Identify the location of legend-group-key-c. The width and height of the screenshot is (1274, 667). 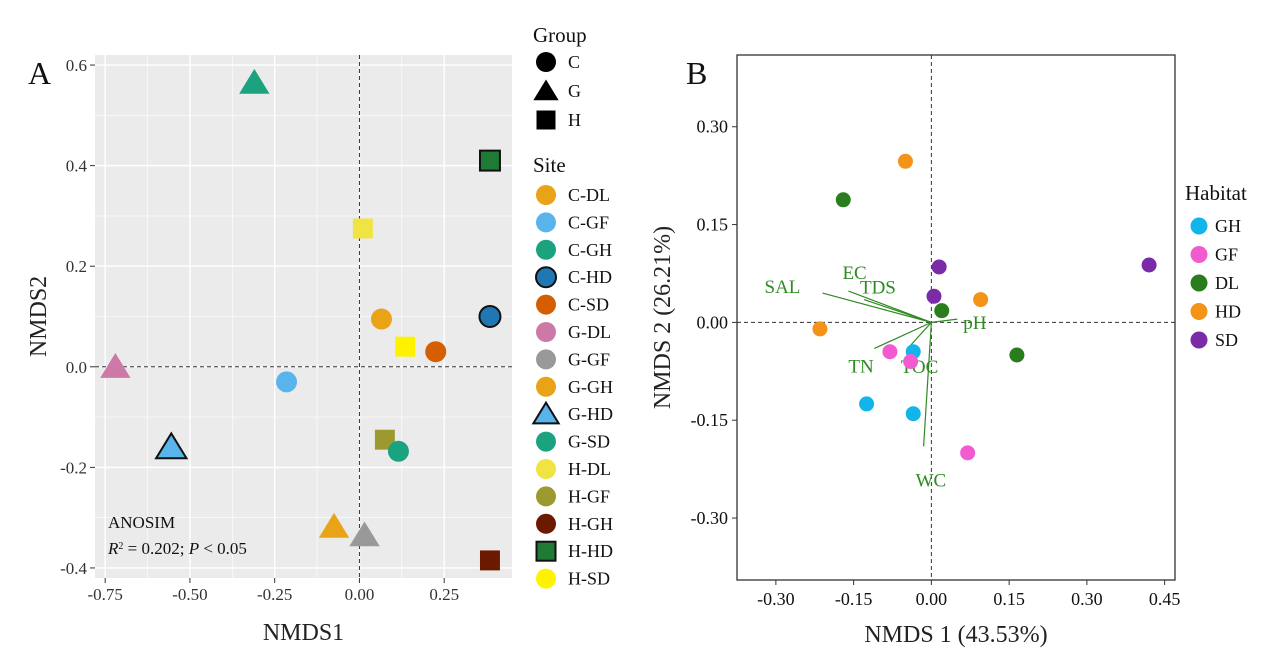
(546, 62).